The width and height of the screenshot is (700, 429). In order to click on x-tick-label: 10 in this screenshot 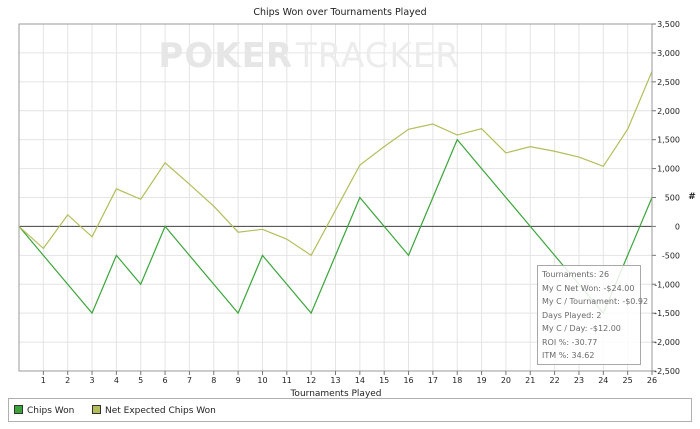, I will do `click(262, 380)`.